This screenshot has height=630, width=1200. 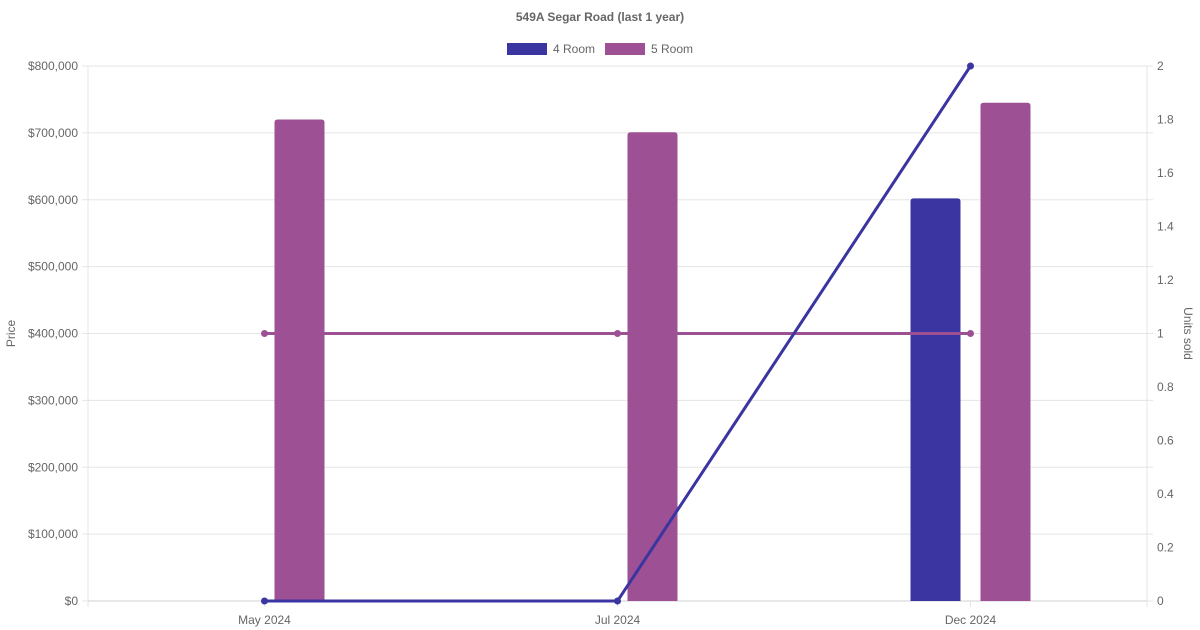 I want to click on y-axis-title: Price, so click(x=11, y=334).